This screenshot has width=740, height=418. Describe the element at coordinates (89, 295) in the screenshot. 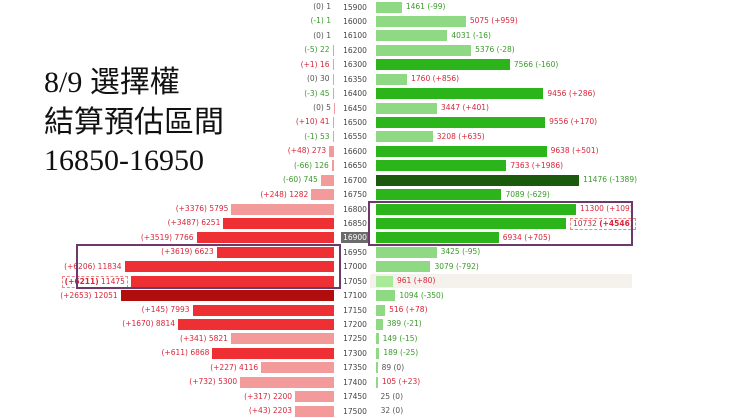

I see `call-label-17100: (+2653) 12051` at that location.